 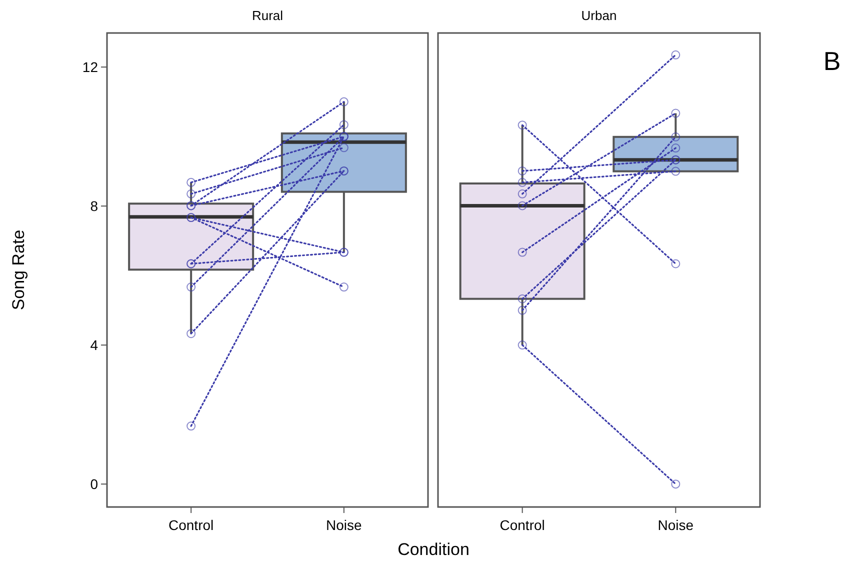 What do you see at coordinates (94, 344) in the screenshot?
I see `y-tick-label: 4` at bounding box center [94, 344].